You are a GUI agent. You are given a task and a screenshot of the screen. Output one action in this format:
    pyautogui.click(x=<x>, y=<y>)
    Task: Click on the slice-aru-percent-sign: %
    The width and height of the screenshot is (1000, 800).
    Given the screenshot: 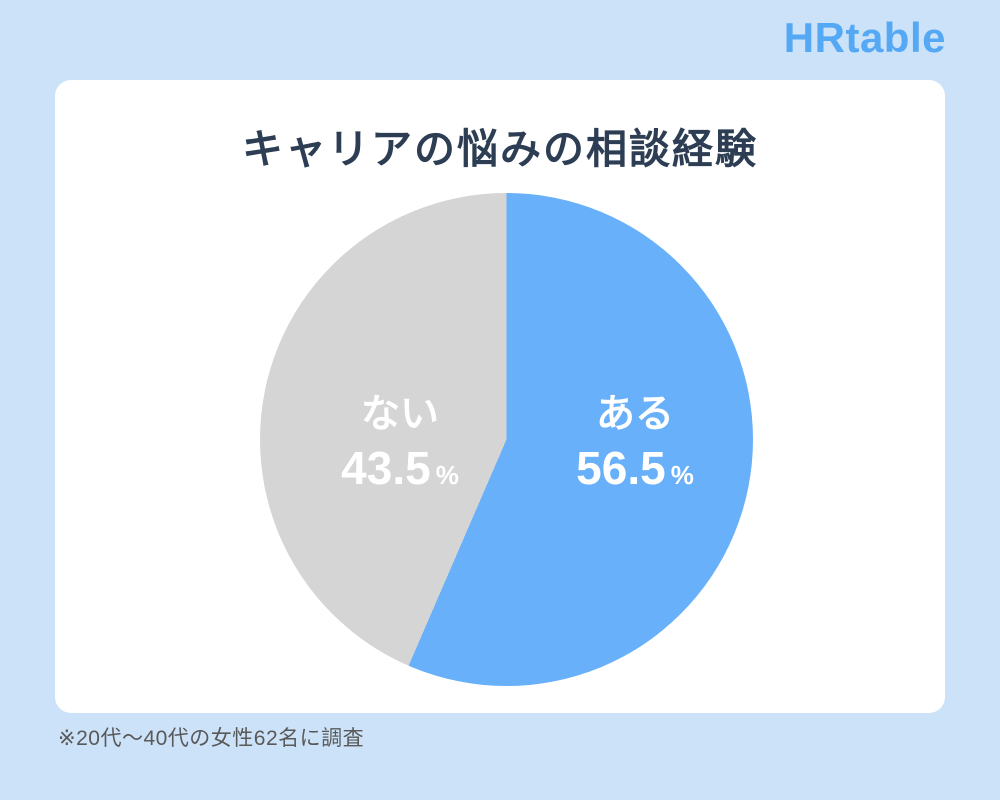 What is the action you would take?
    pyautogui.click(x=682, y=474)
    